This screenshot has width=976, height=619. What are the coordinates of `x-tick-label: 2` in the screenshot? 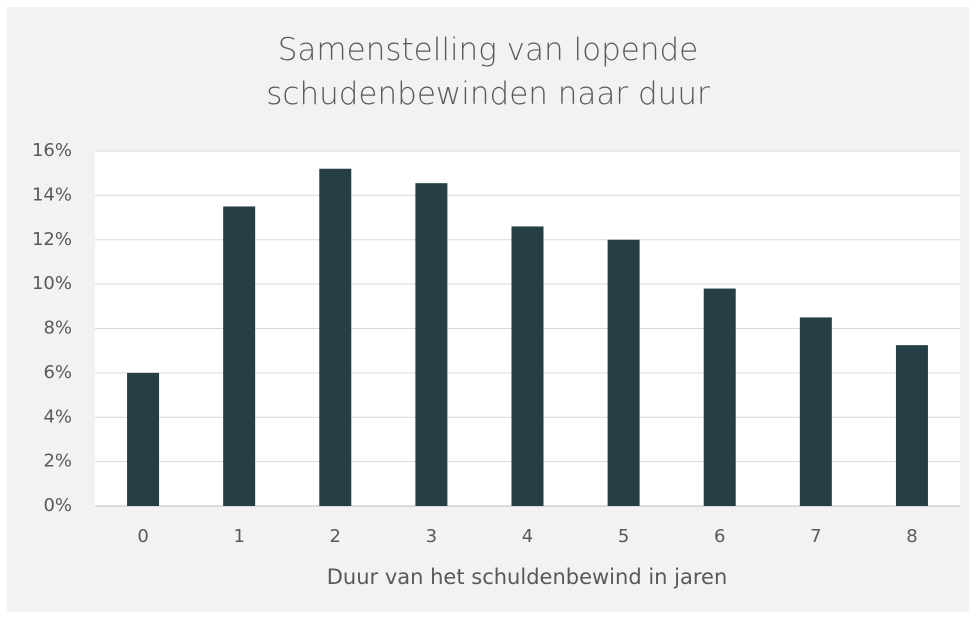 It's located at (335, 536).